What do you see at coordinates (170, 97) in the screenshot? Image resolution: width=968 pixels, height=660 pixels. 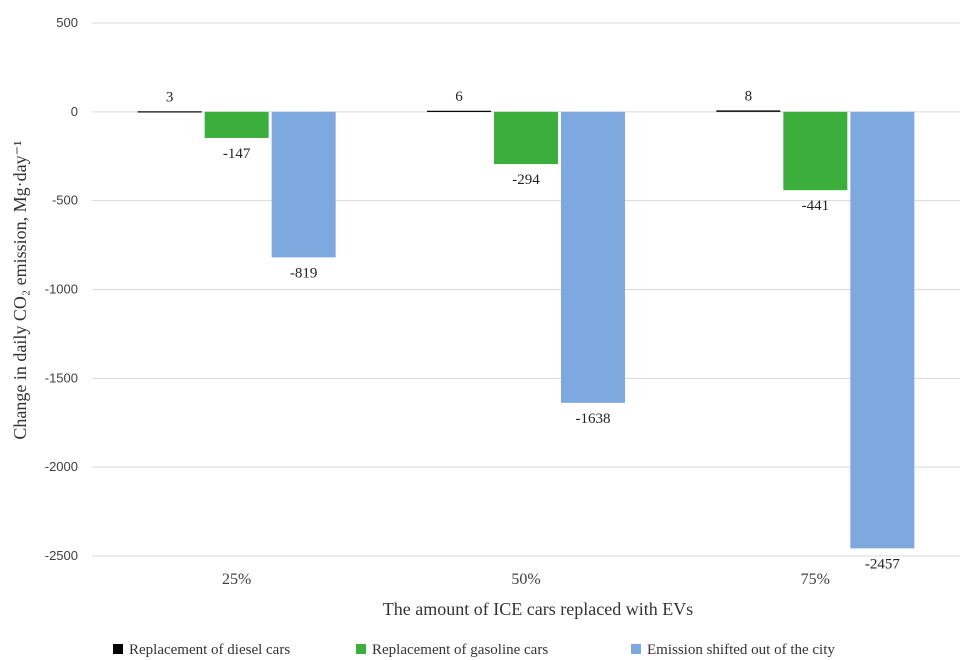 I see `data-label: 3` at bounding box center [170, 97].